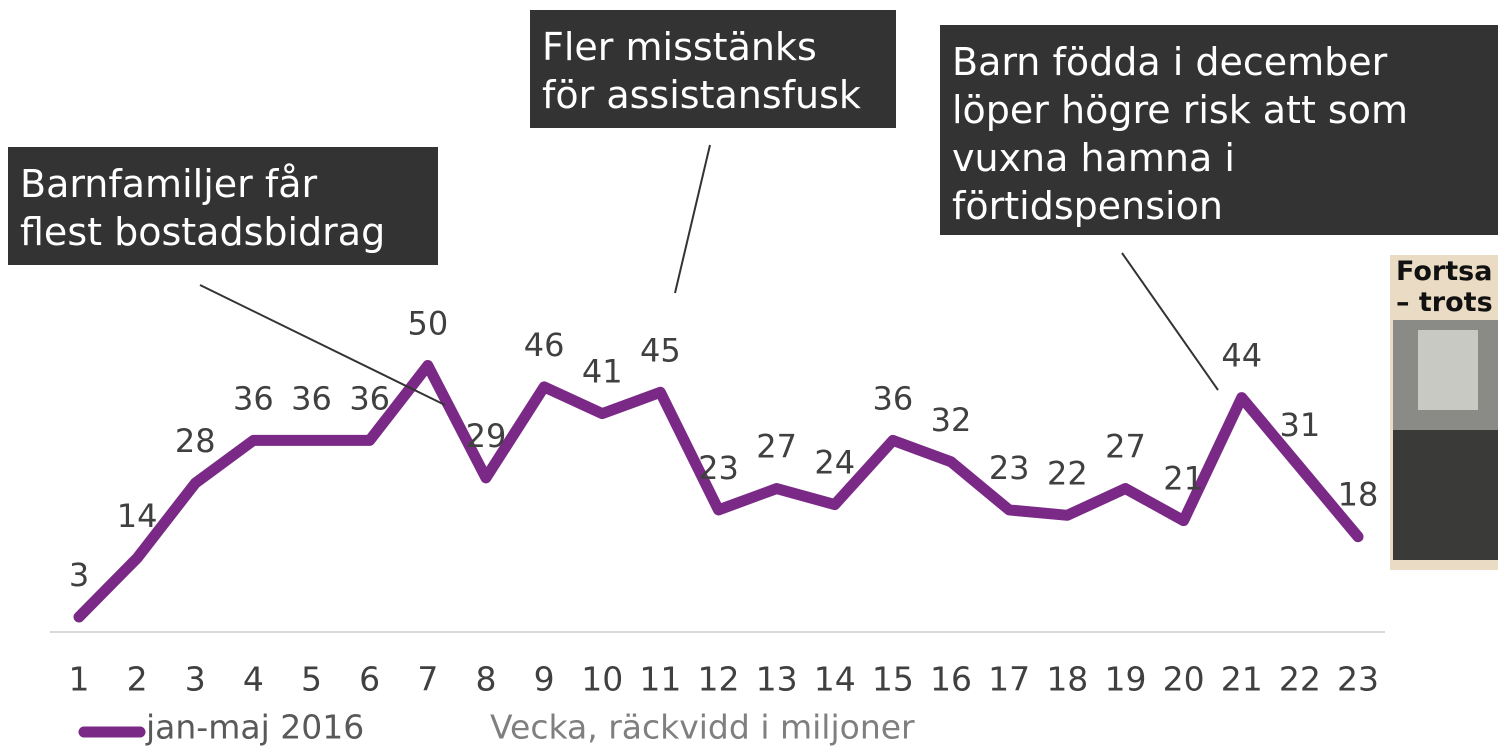 The height and width of the screenshot is (746, 1498). What do you see at coordinates (1358, 679) in the screenshot?
I see `x-tick-label: 23` at bounding box center [1358, 679].